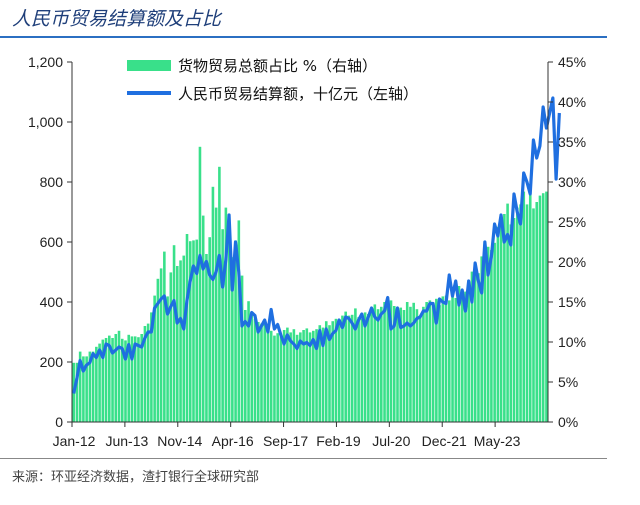 This screenshot has width=640, height=505. Describe the element at coordinates (572, 102) in the screenshot. I see `y-right-tick-label: 40%` at that location.